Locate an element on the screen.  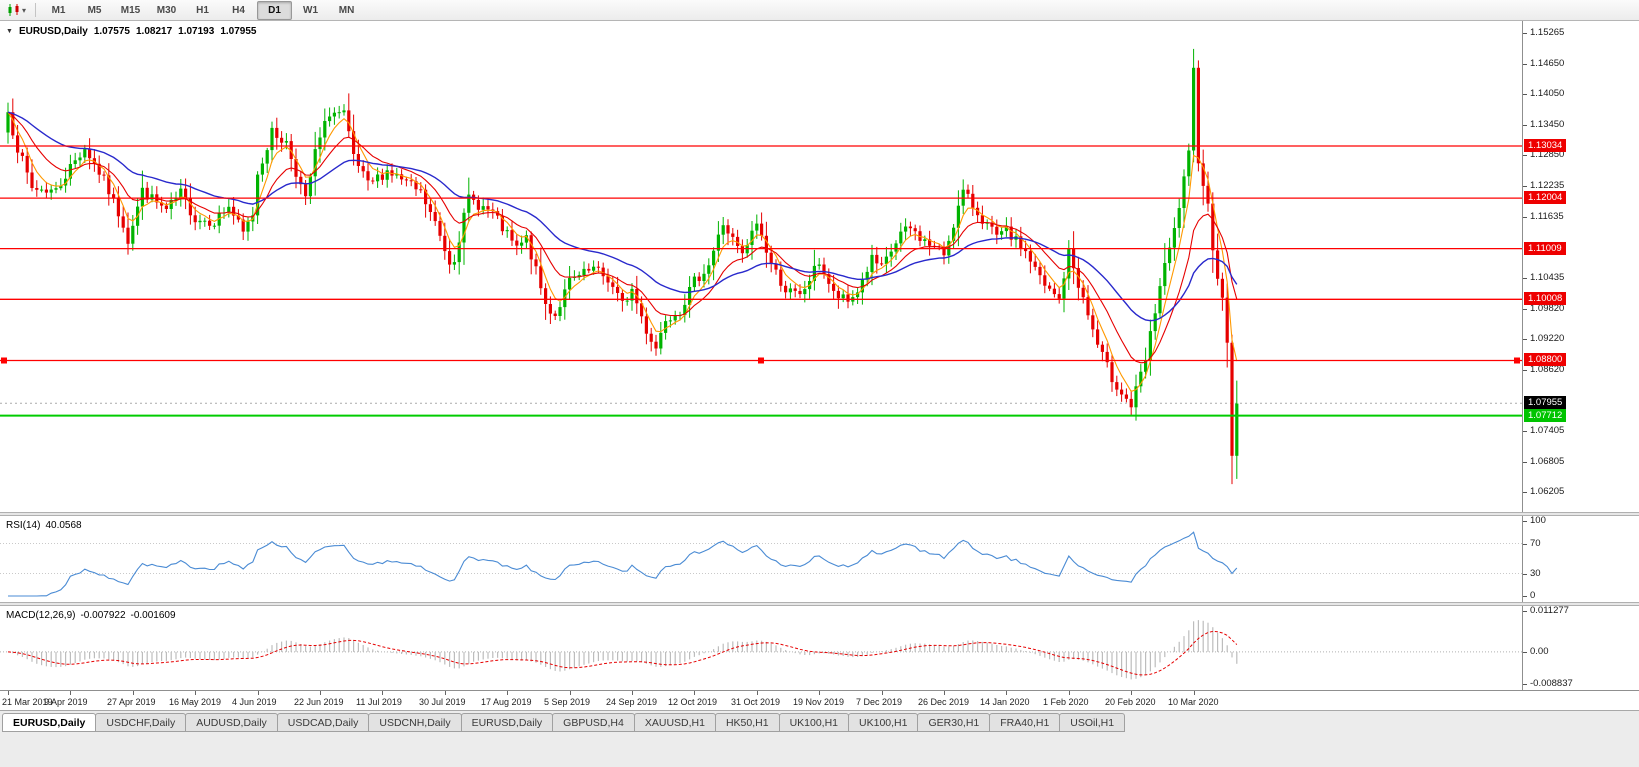
axis-tick-label: 0.011277 is located at coordinates (1549, 610).